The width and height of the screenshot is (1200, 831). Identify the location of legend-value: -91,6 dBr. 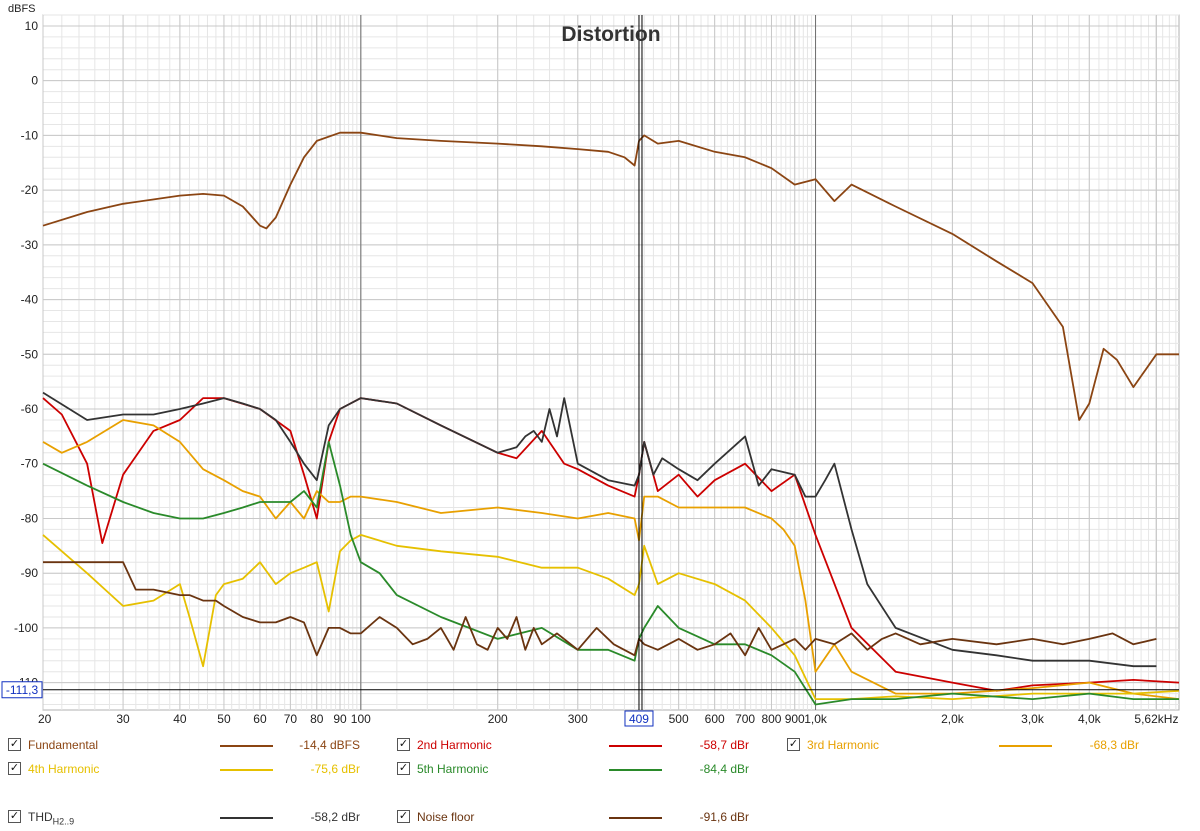
(724, 817).